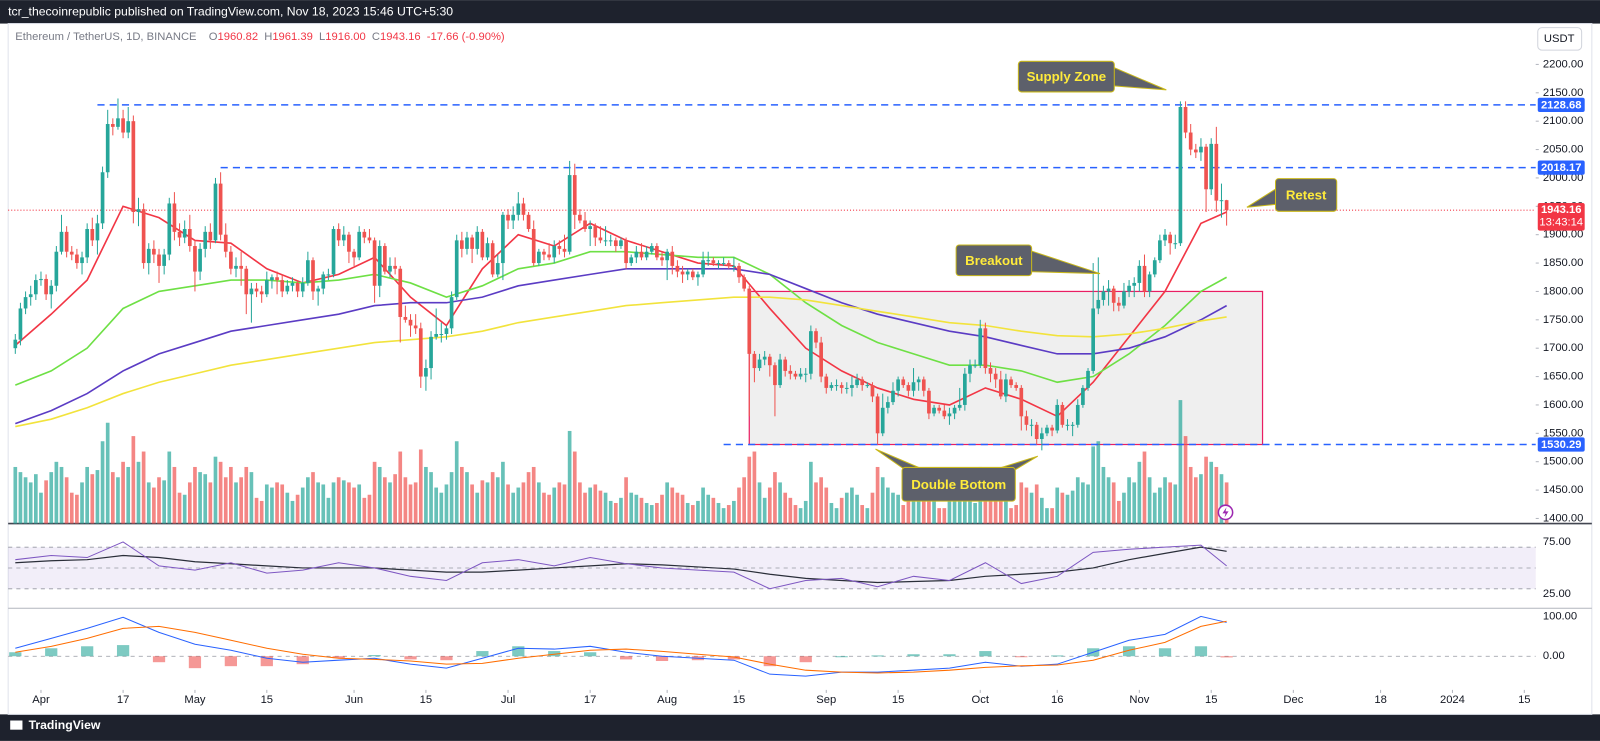 This screenshot has height=741, width=1600. Describe the element at coordinates (1293, 700) in the screenshot. I see `x-tick-label: Dec` at that location.